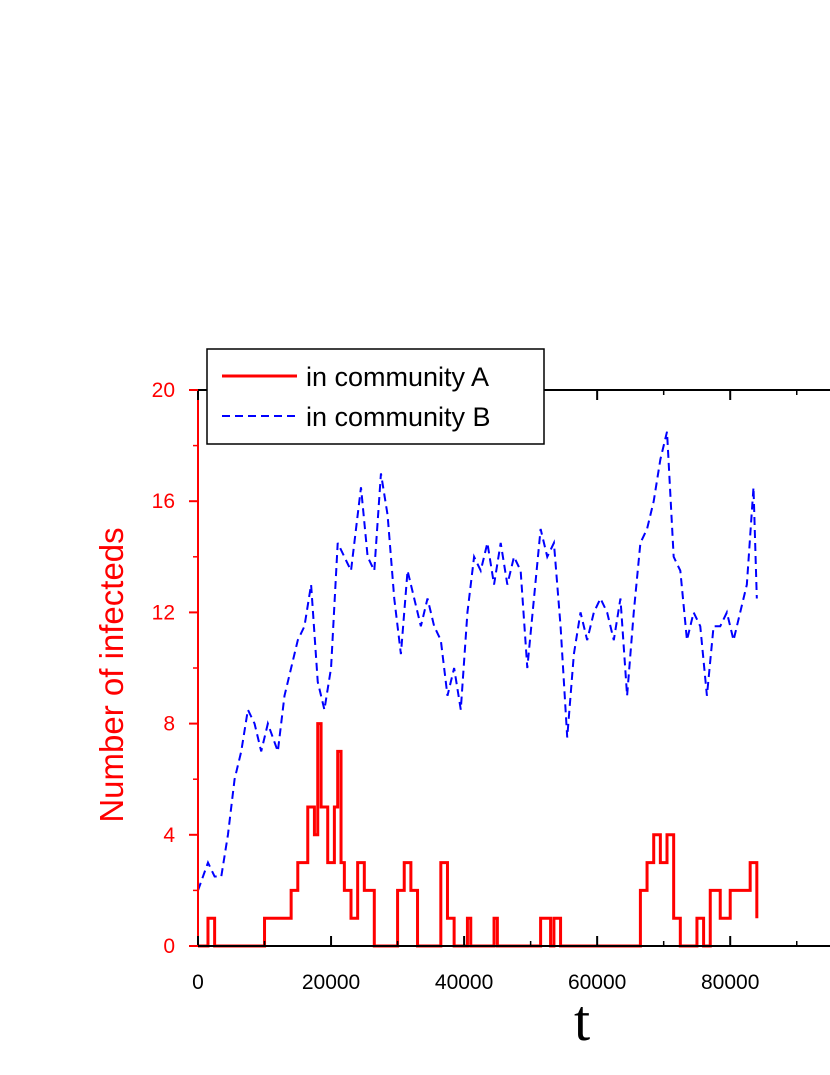  I want to click on y-tick-label: 8, so click(169, 724).